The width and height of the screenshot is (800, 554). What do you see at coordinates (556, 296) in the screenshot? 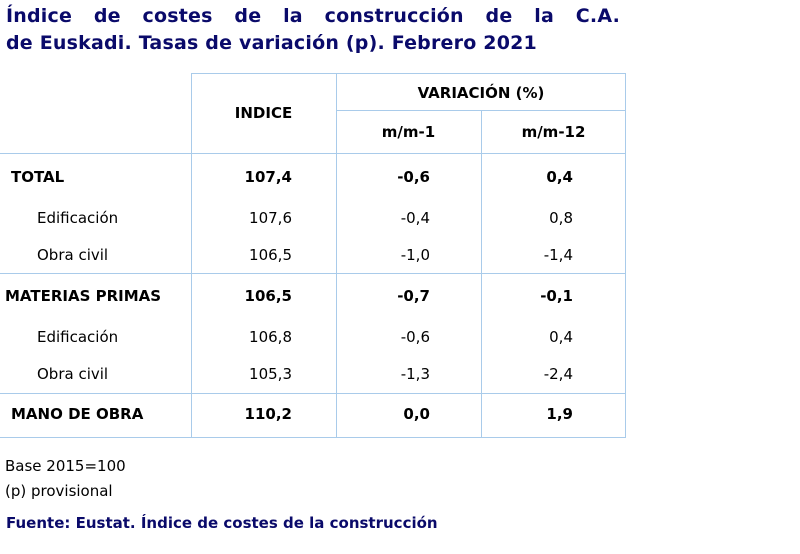
I see `cell: -0,1` at bounding box center [556, 296].